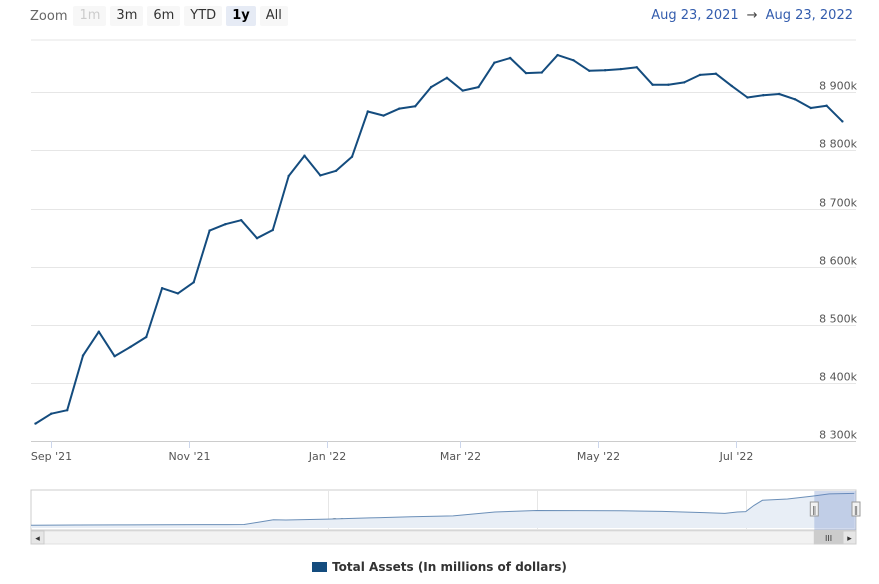 The width and height of the screenshot is (879, 584). I want to click on range-arrow: →, so click(752, 15).